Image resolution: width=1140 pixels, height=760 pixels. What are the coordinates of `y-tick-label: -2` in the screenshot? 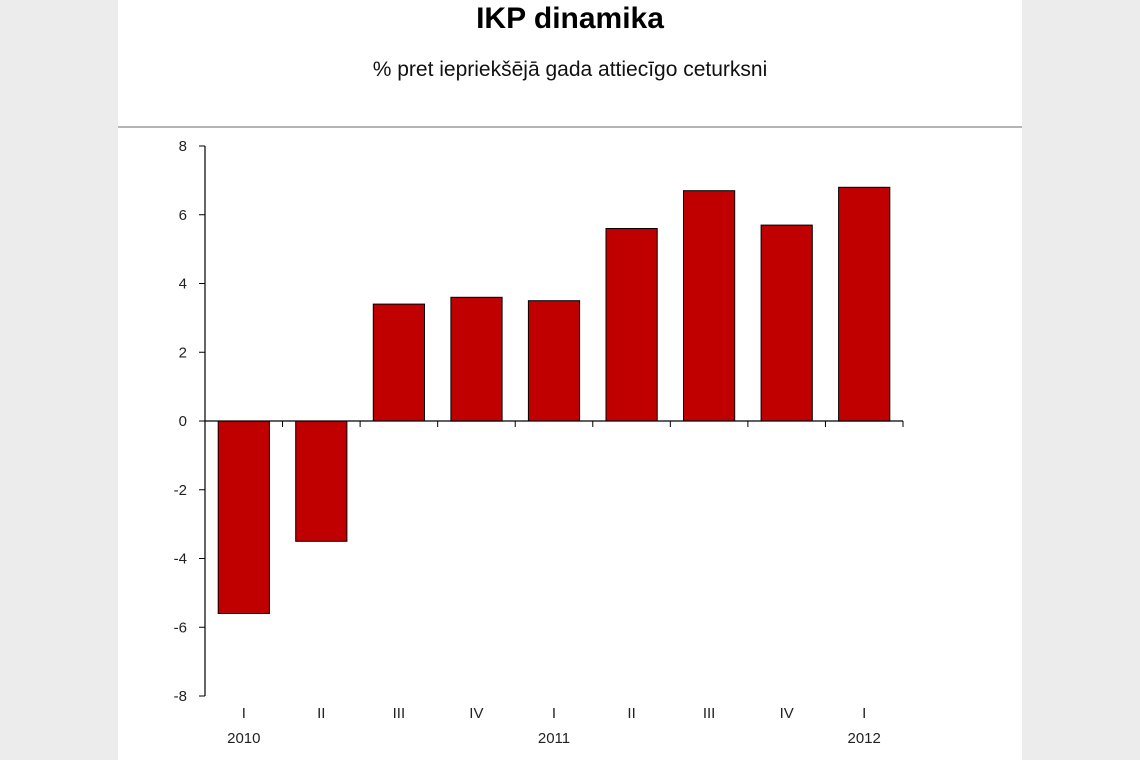 It's located at (180, 490).